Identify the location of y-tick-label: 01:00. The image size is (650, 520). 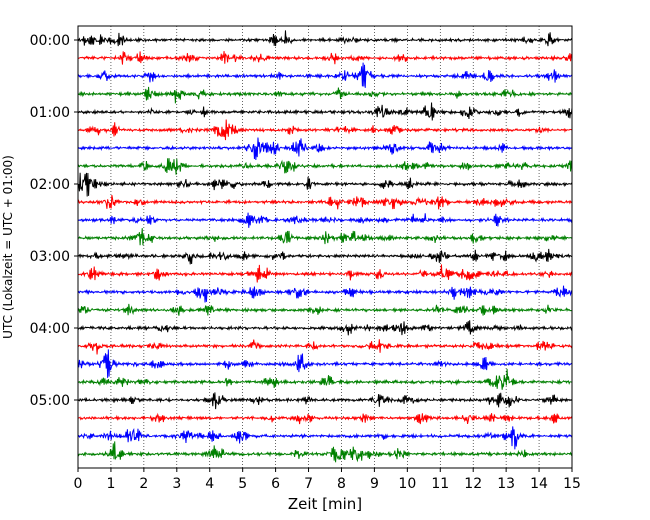
(50, 113).